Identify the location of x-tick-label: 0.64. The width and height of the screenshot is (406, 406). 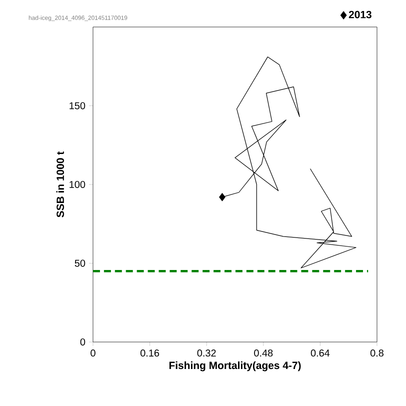
(320, 353).